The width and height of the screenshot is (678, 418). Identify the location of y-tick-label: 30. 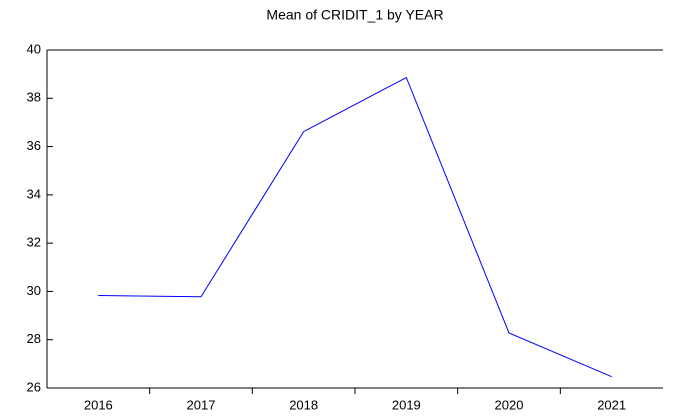
(34, 290).